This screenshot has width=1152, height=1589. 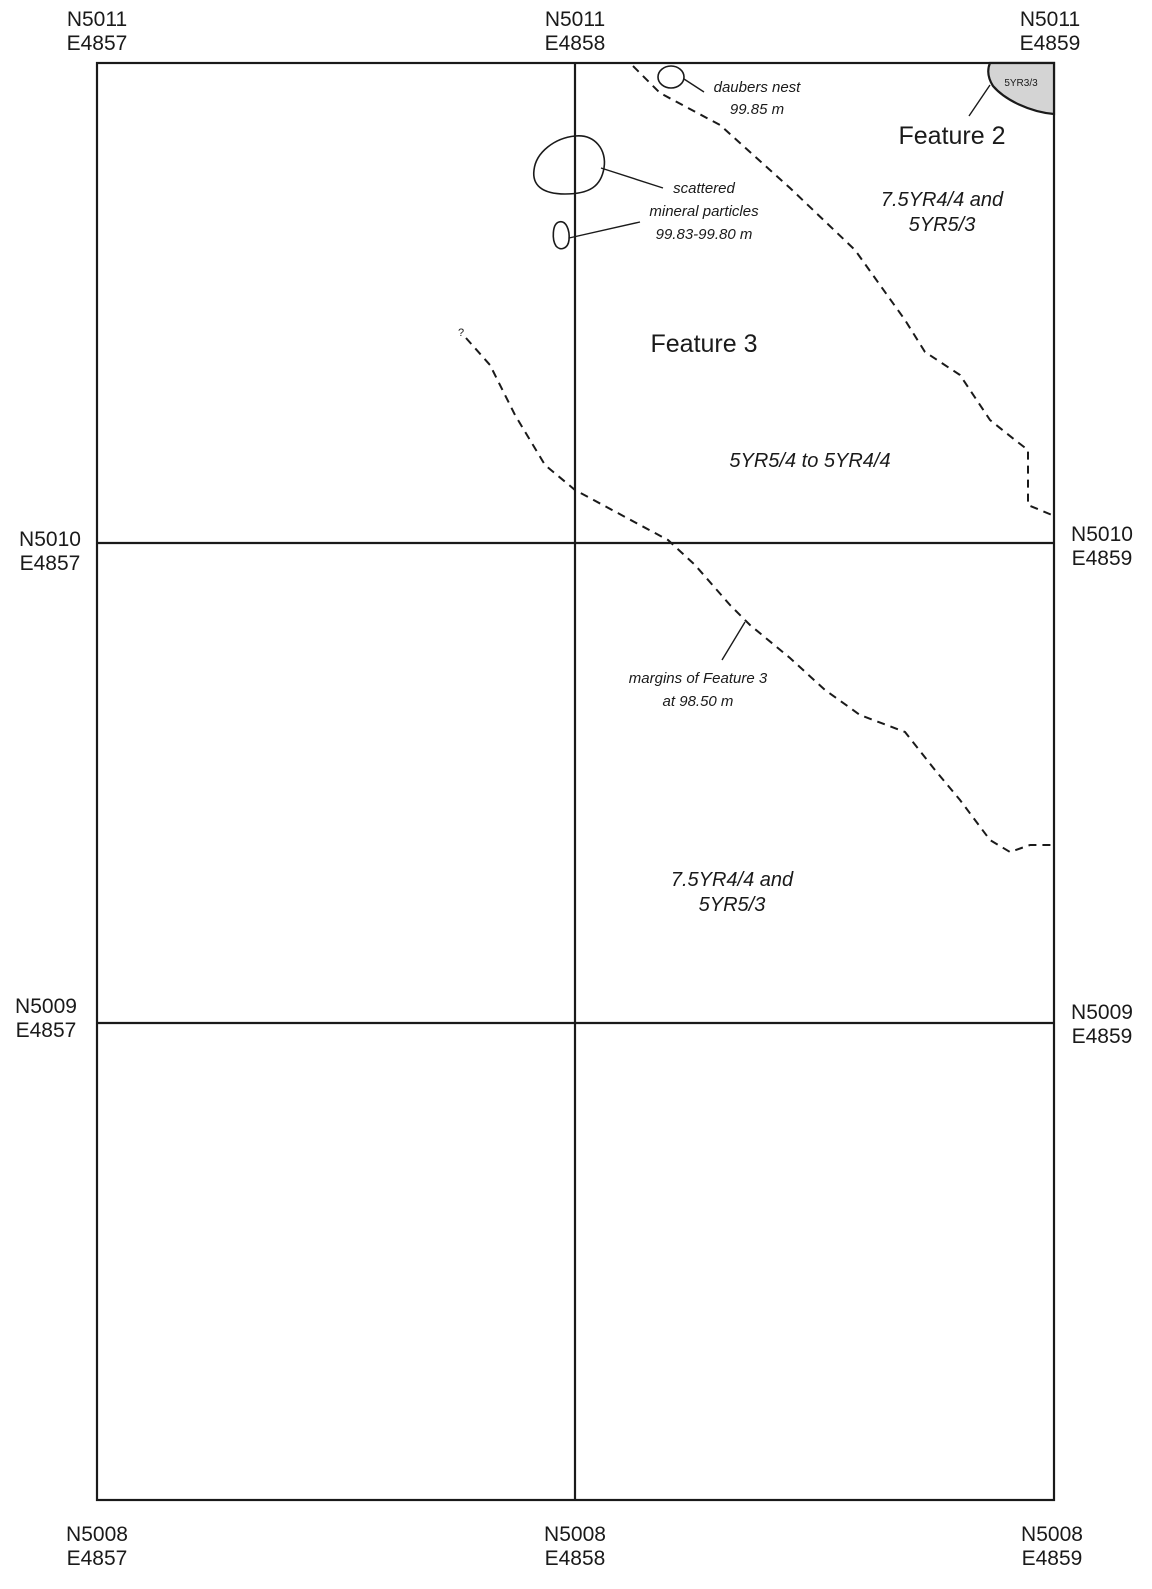 I want to click on corner-label-e-n5010-north: N5010, so click(x=1102, y=534).